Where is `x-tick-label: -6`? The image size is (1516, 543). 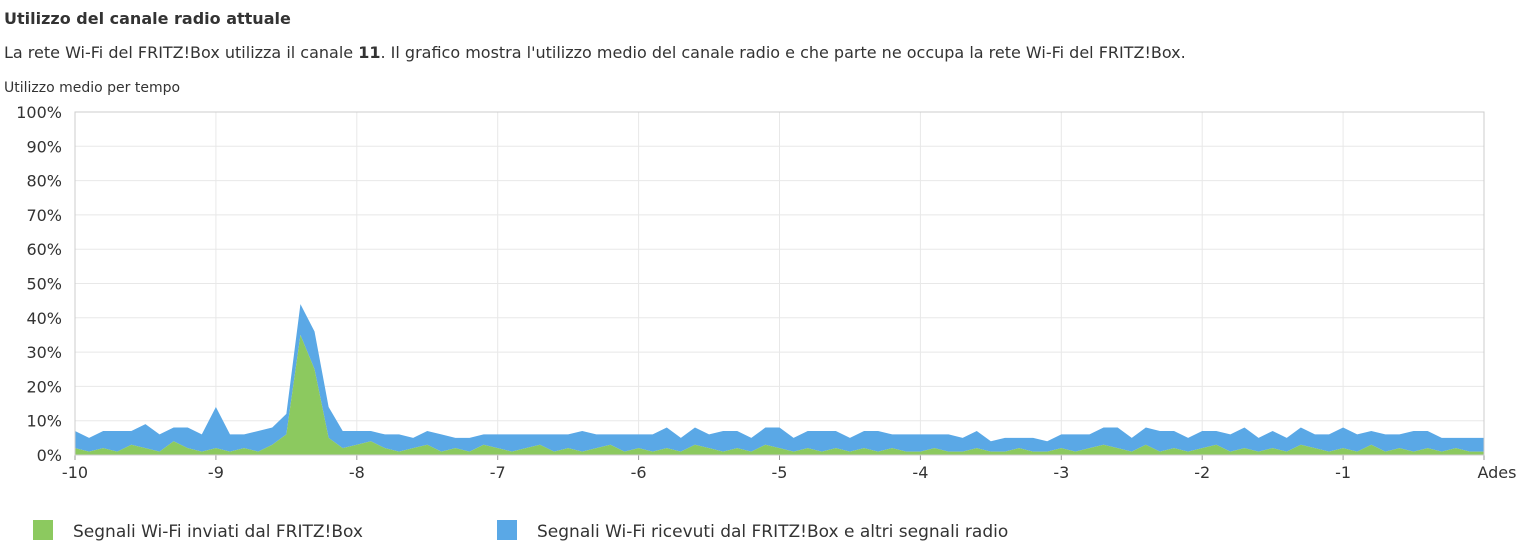
x-tick-label: -6 is located at coordinates (639, 472).